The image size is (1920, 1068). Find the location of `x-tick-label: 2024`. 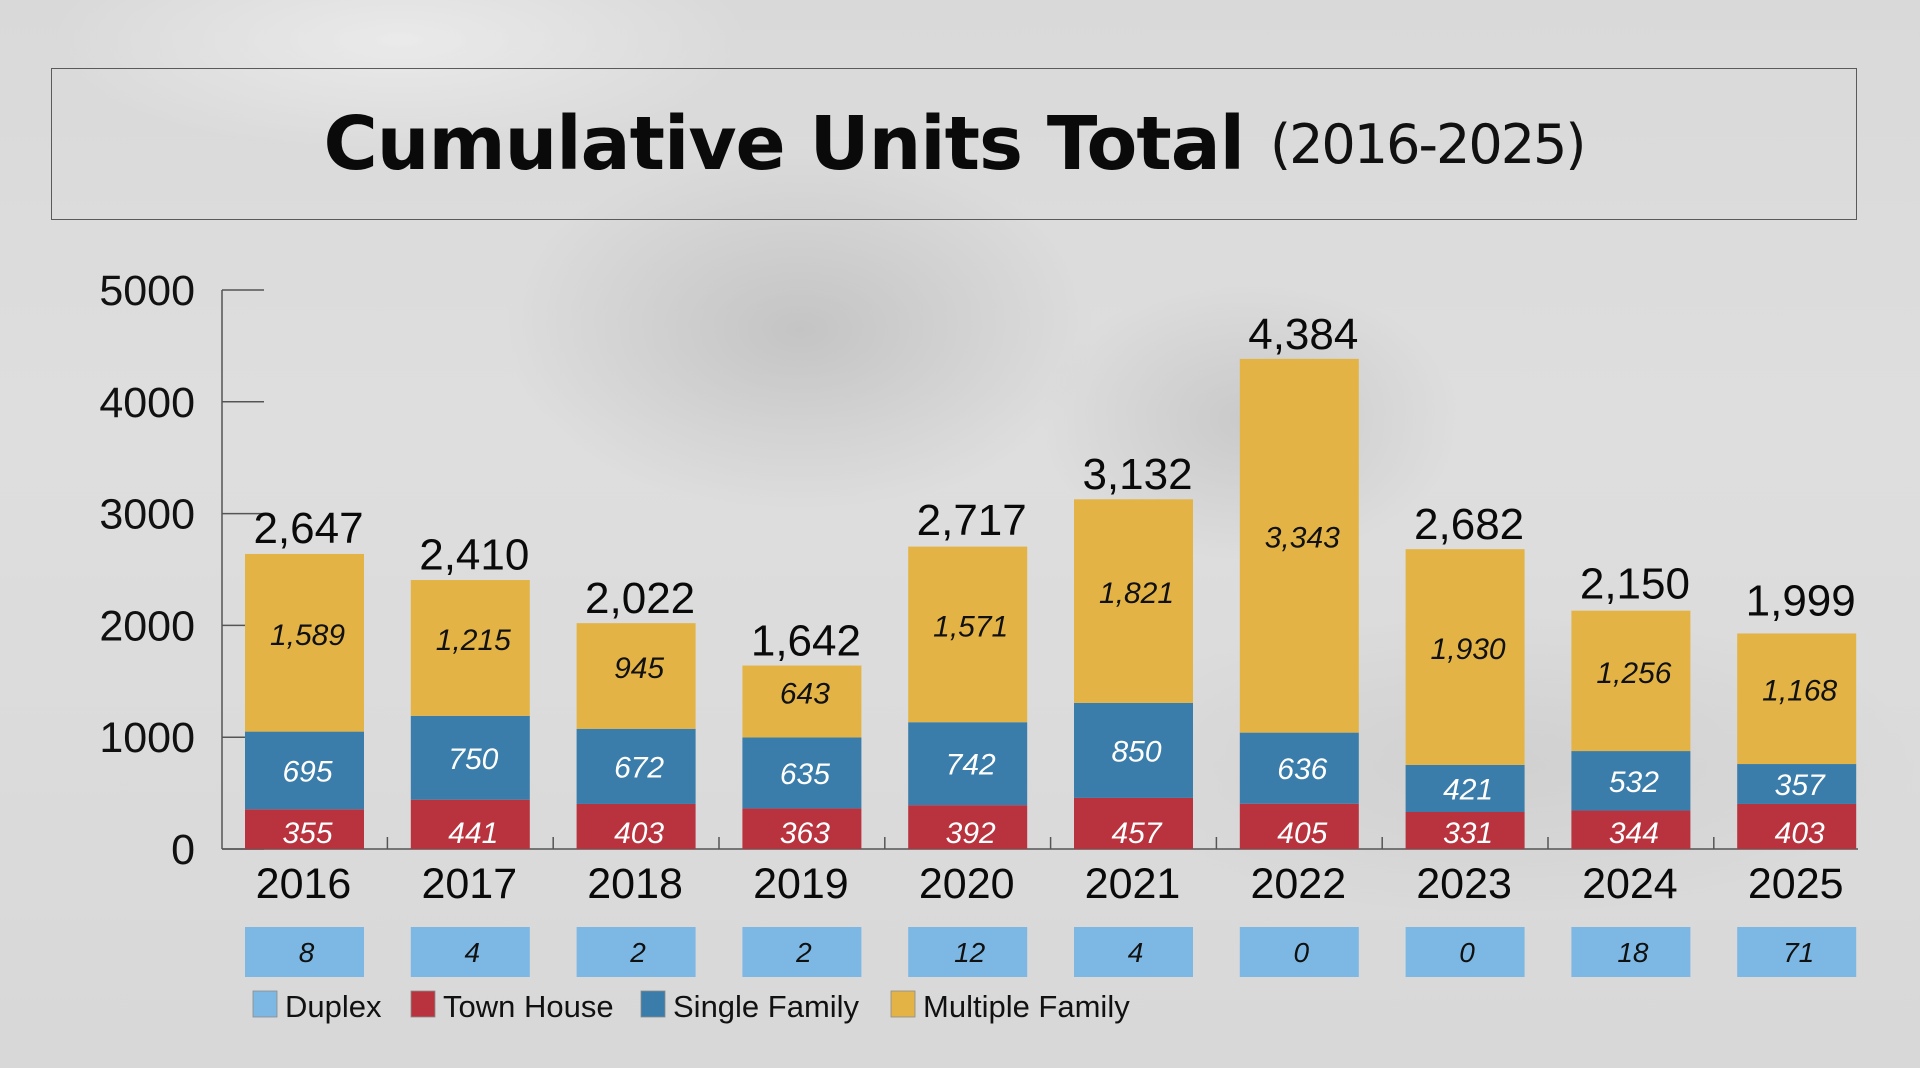

x-tick-label: 2024 is located at coordinates (1630, 884).